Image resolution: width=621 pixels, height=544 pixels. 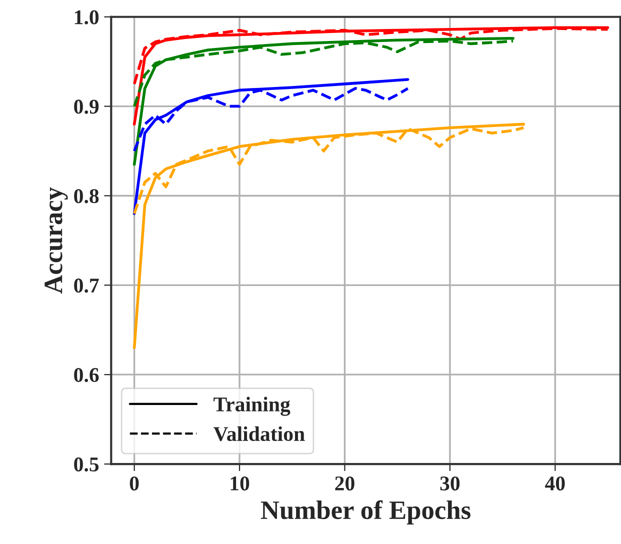 What do you see at coordinates (252, 406) in the screenshot?
I see `legend-label: Training` at bounding box center [252, 406].